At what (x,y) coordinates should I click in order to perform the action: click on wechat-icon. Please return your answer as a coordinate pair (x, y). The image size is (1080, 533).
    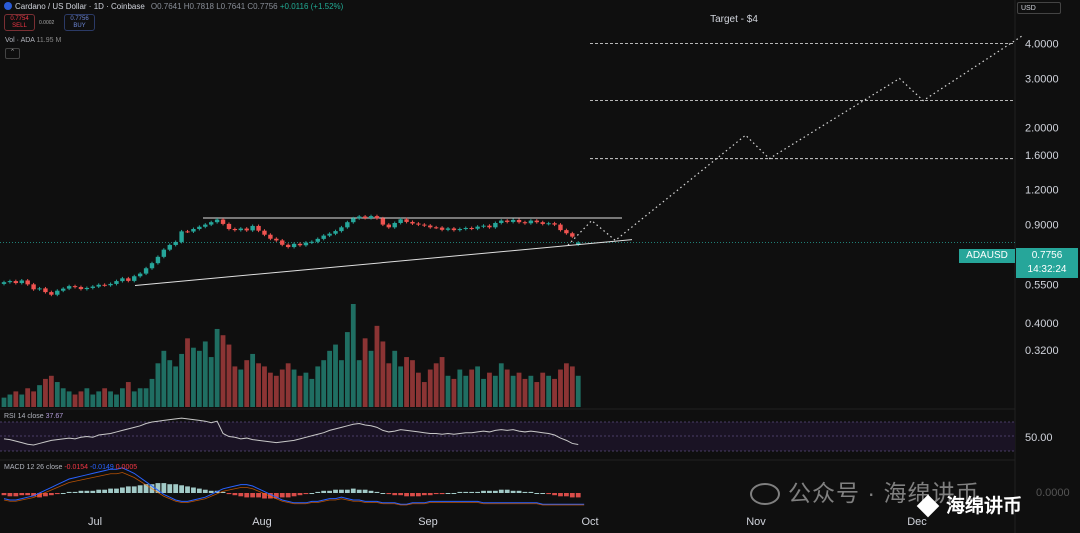
    Looking at the image, I should click on (765, 494).